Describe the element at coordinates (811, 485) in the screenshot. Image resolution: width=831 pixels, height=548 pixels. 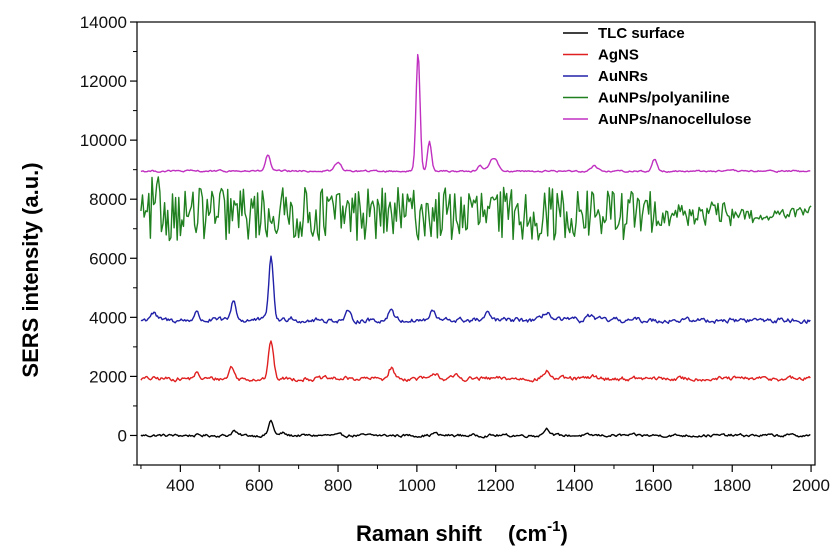
I see `x-tick-label: 2000` at that location.